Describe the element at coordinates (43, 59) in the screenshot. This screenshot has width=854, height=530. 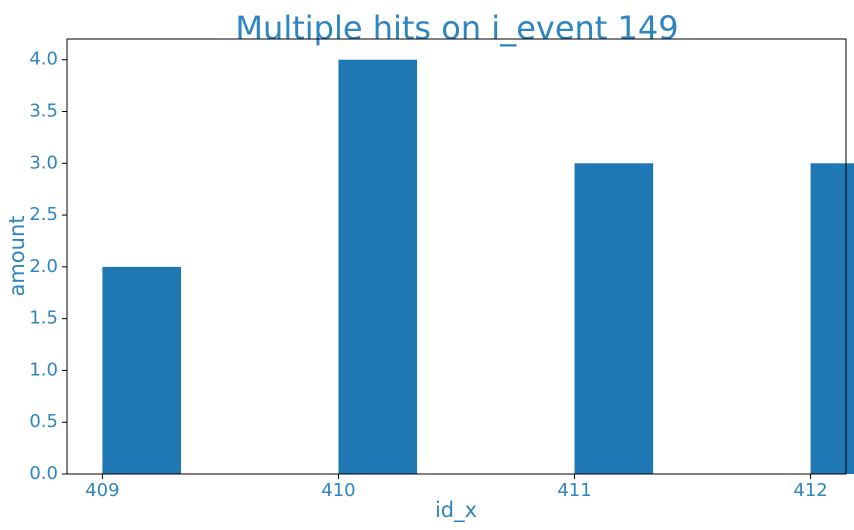
I see `y-tick-label: 4.0` at that location.